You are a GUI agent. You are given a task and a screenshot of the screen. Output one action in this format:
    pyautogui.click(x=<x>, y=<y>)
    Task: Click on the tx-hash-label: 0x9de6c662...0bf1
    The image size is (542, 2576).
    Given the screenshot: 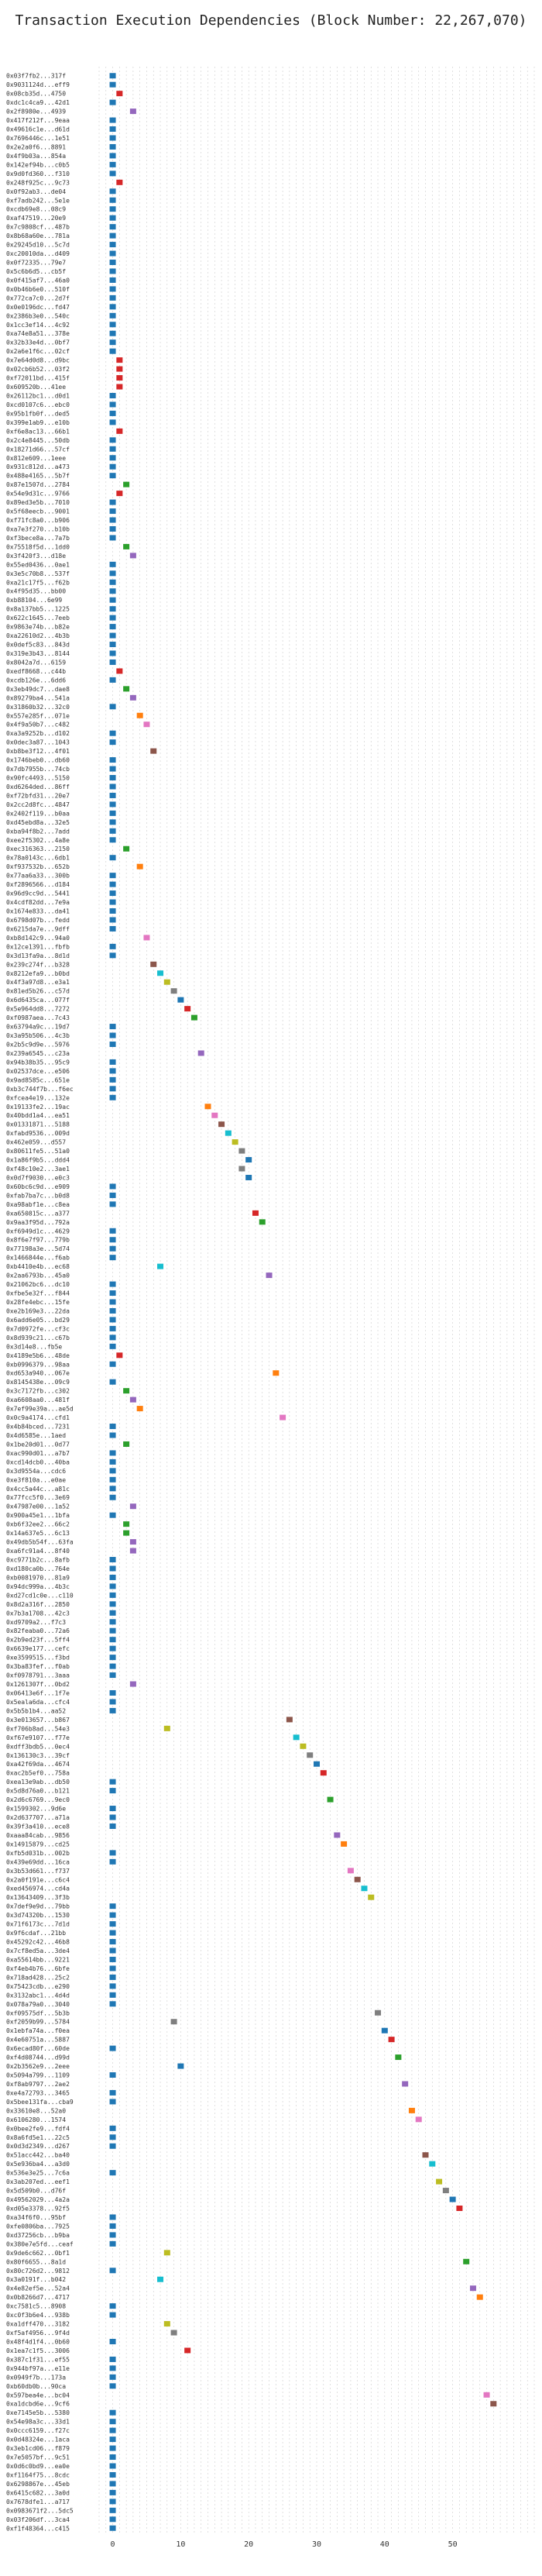 What is the action you would take?
    pyautogui.click(x=38, y=2253)
    